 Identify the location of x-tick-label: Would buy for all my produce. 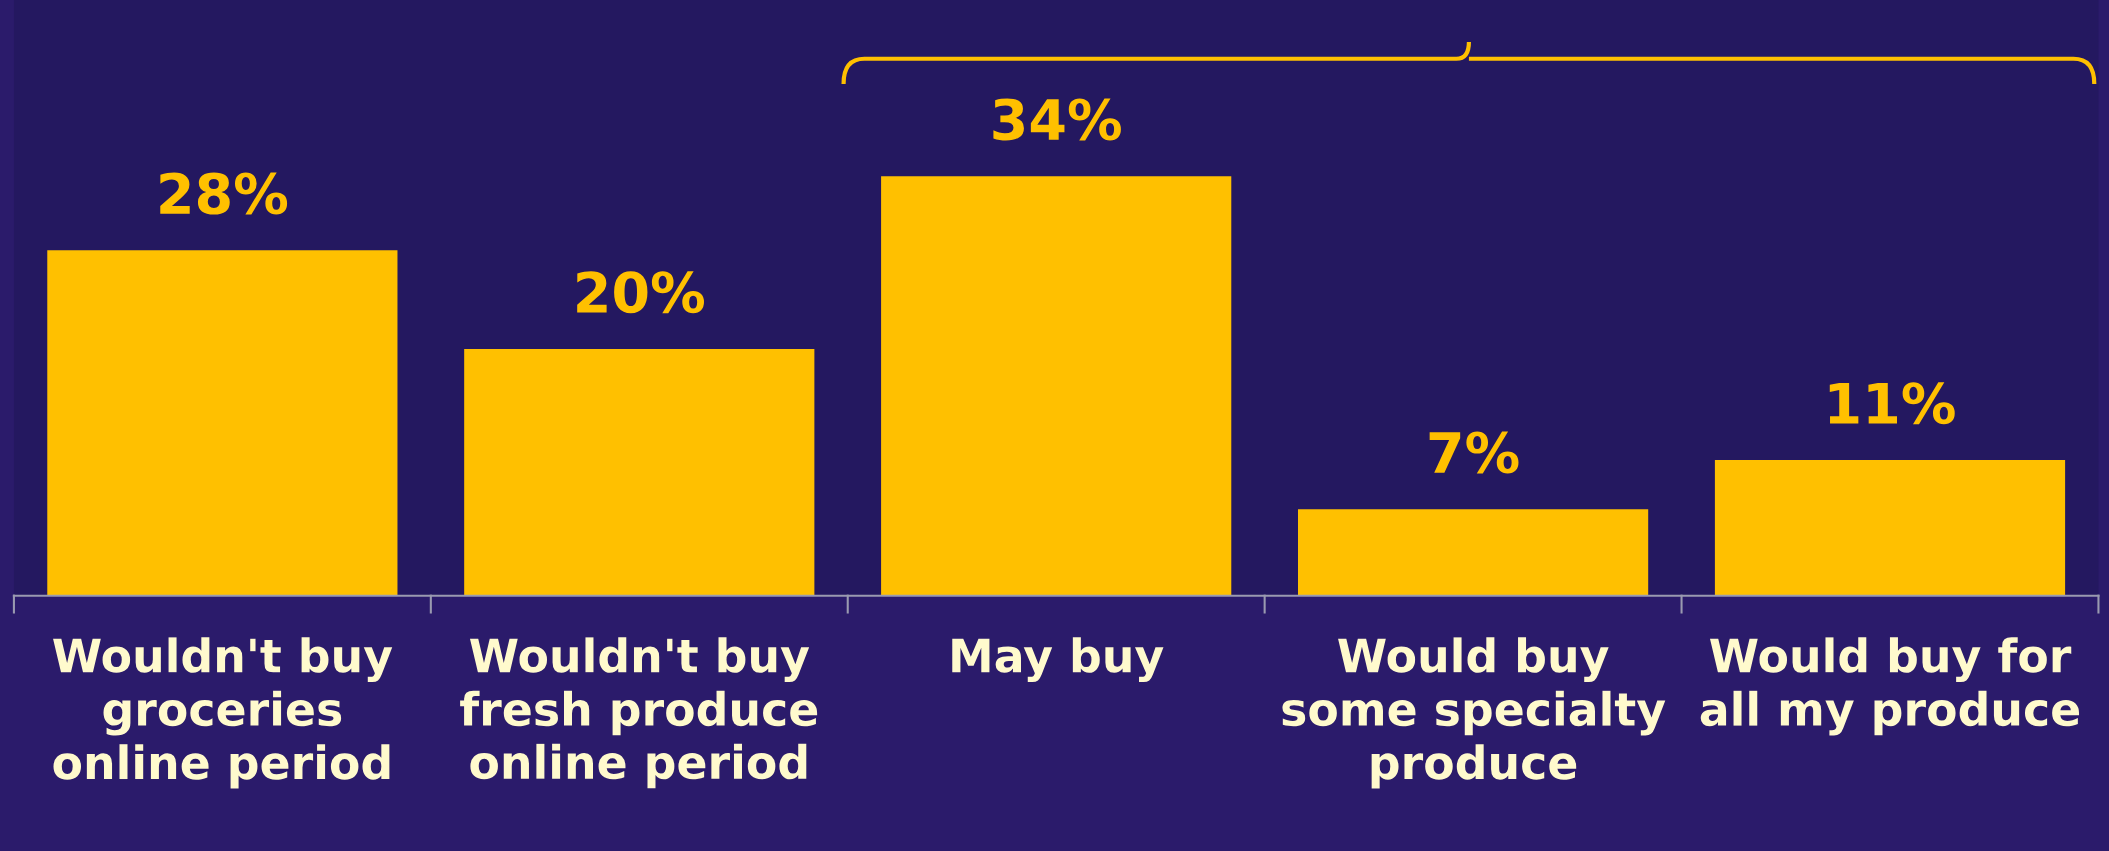
(1890, 686).